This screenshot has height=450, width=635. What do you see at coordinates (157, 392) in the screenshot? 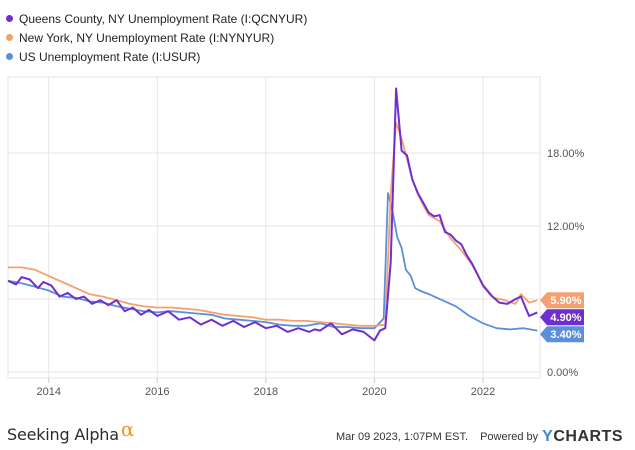
I see `x-tick-label: 2016` at bounding box center [157, 392].